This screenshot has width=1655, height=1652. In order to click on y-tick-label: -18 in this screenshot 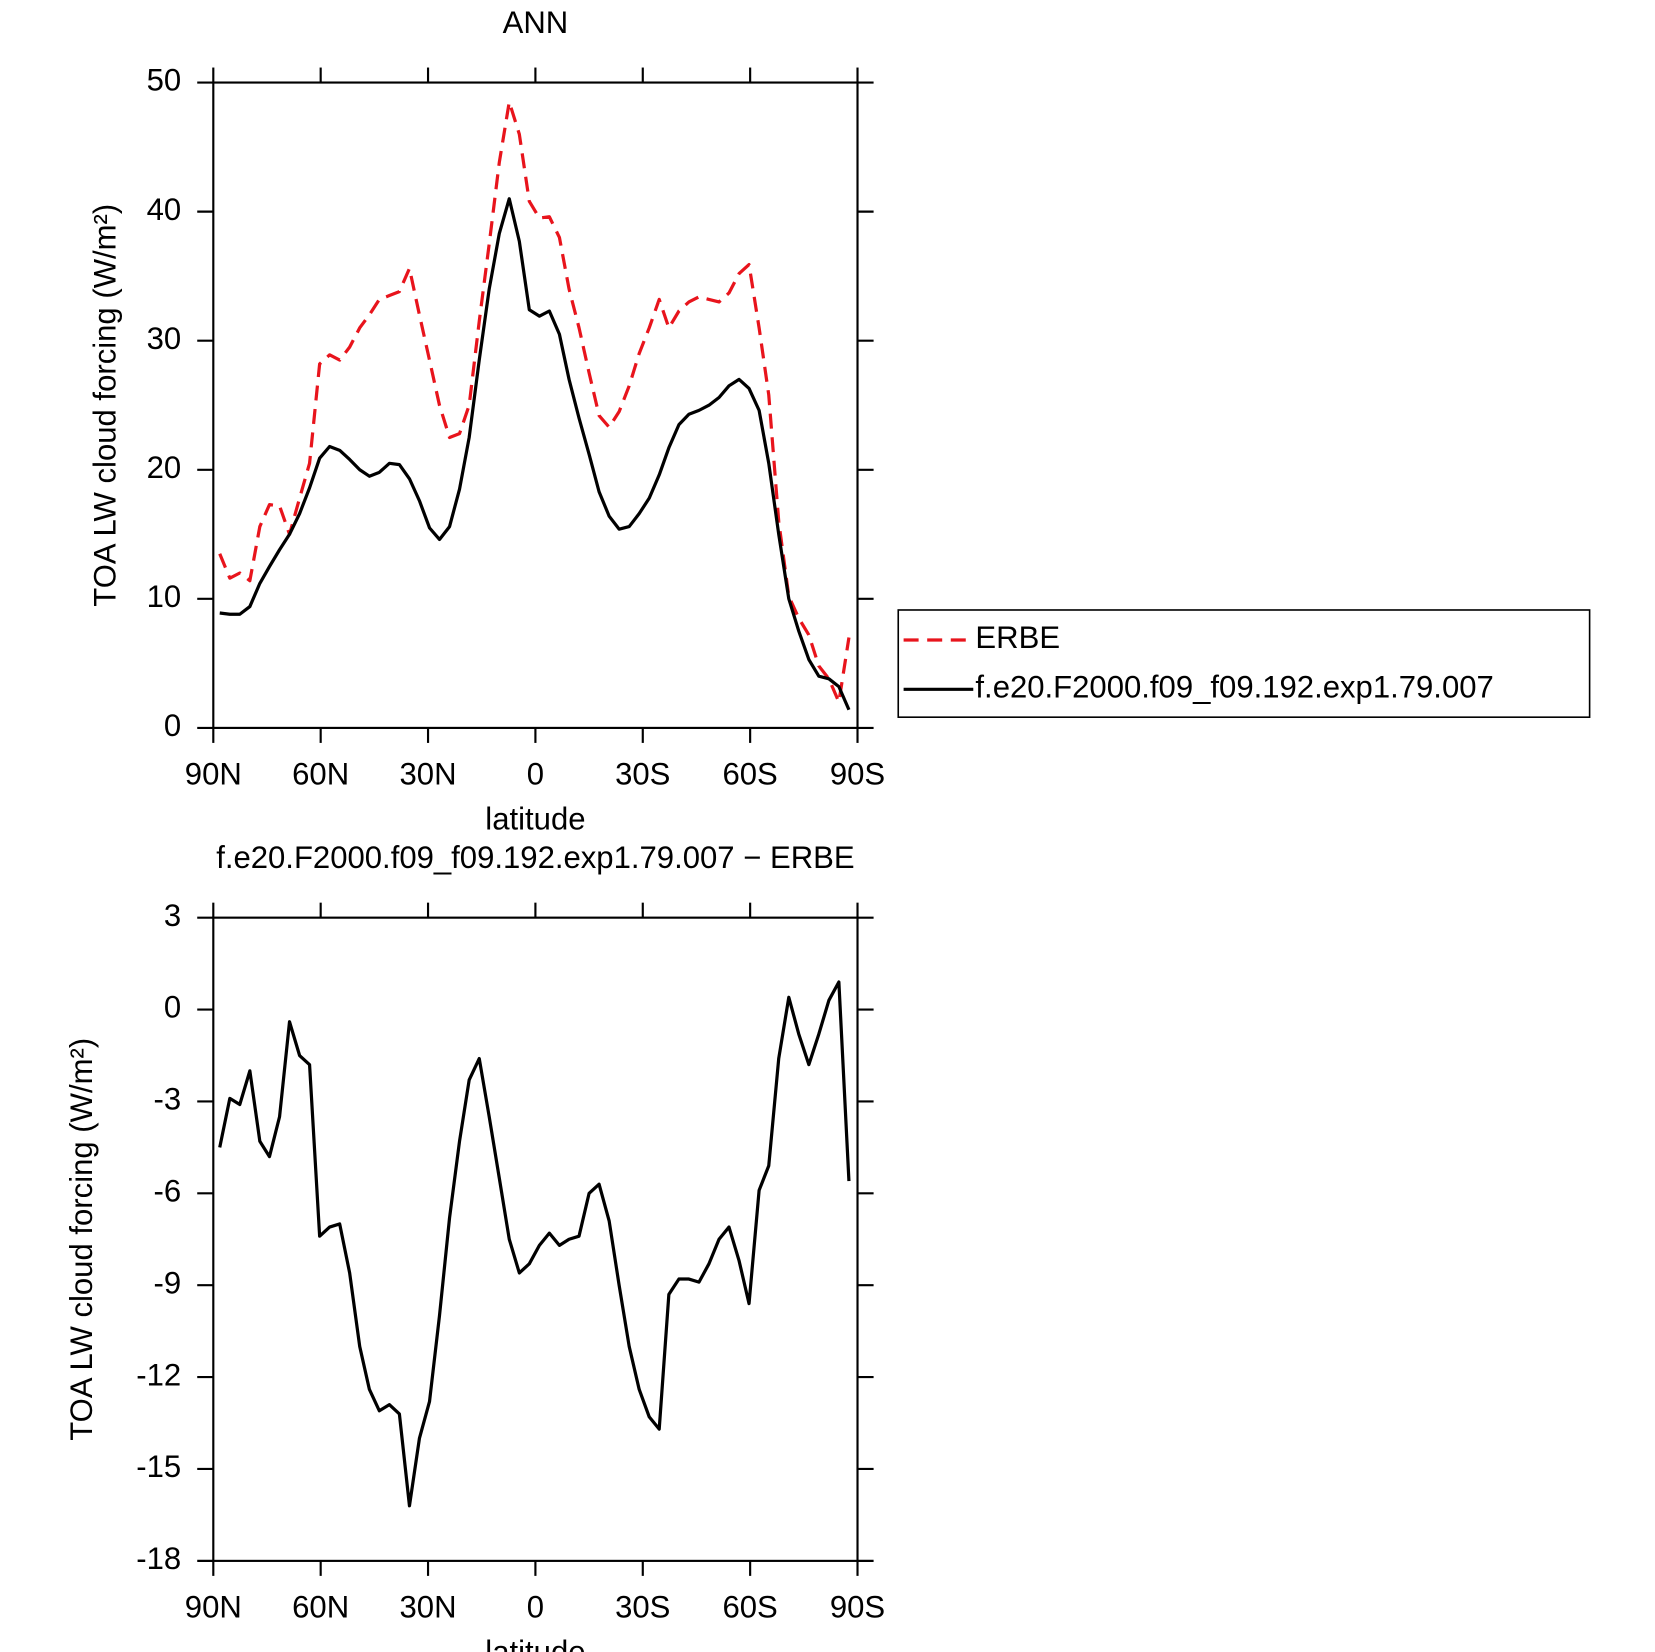, I will do `click(158, 1558)`.